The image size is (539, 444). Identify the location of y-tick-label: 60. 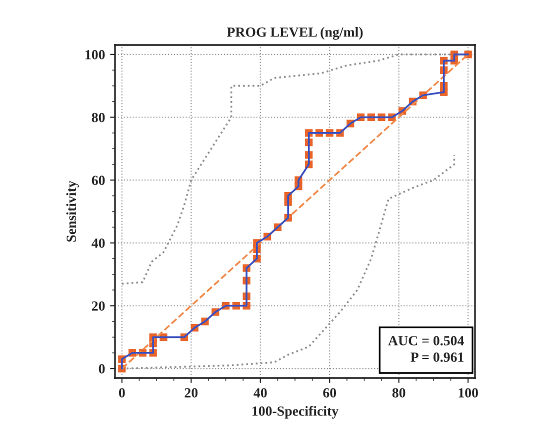
(98, 181).